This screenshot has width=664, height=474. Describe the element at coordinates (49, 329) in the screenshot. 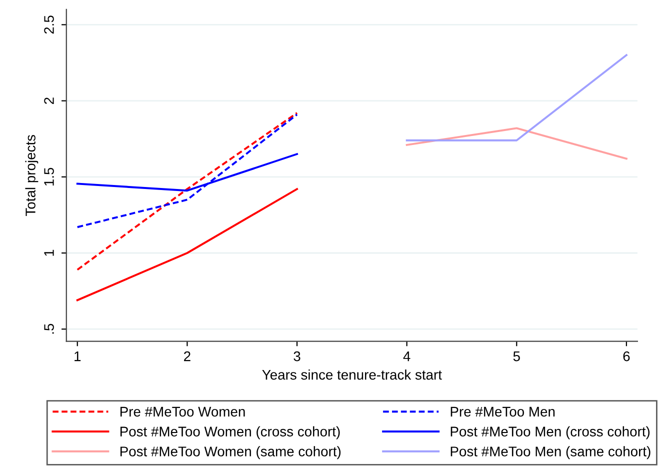

I see `y-tick-label: .5` at that location.